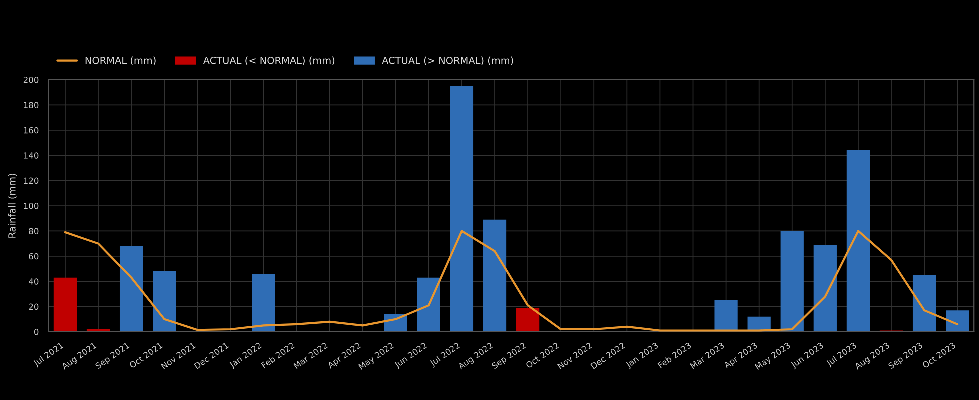 The height and width of the screenshot is (400, 979). I want to click on y-tick-label: 140, so click(31, 155).